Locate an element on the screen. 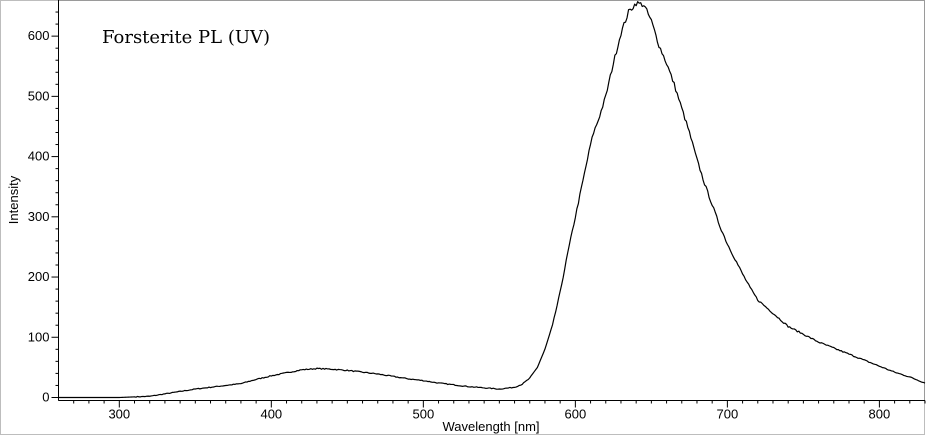 Image resolution: width=926 pixels, height=436 pixels. y-tick-label: 500 is located at coordinates (39, 95).